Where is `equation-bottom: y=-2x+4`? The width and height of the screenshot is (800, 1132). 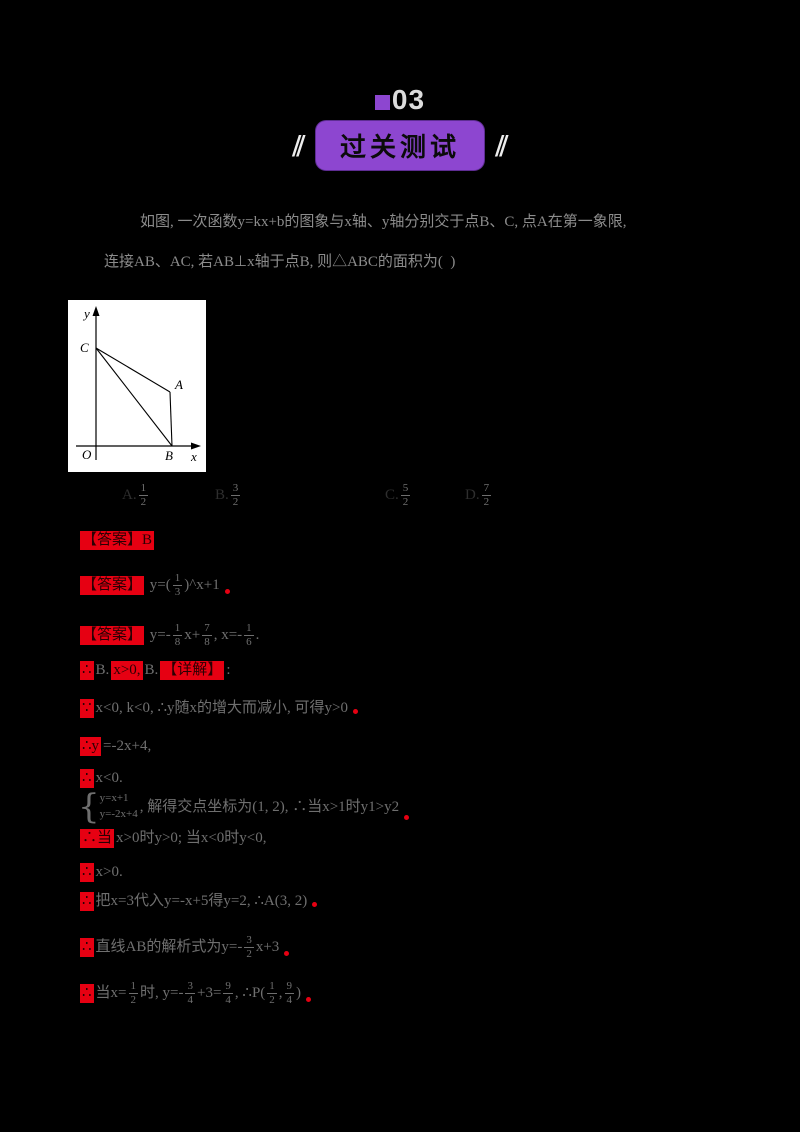 equation-bottom: y=-2x+4 is located at coordinates (118, 814).